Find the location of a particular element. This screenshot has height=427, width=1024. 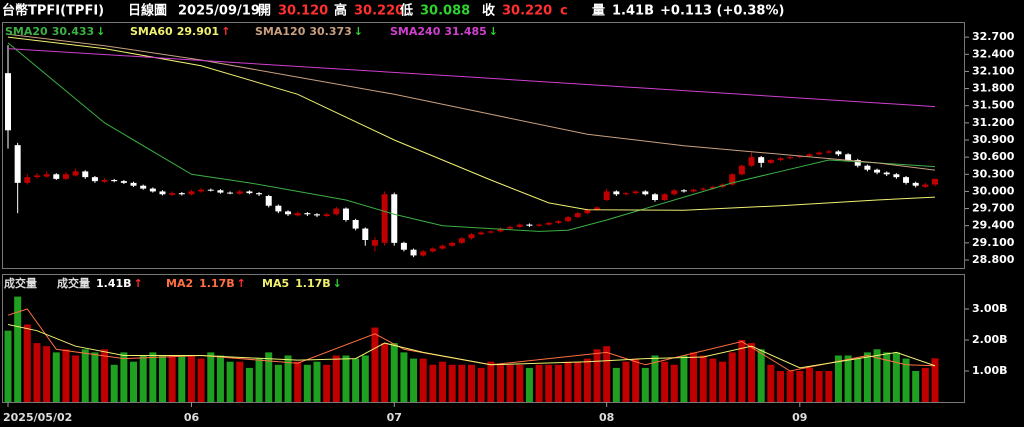

y-tick-label: 31.200 is located at coordinates (993, 122).